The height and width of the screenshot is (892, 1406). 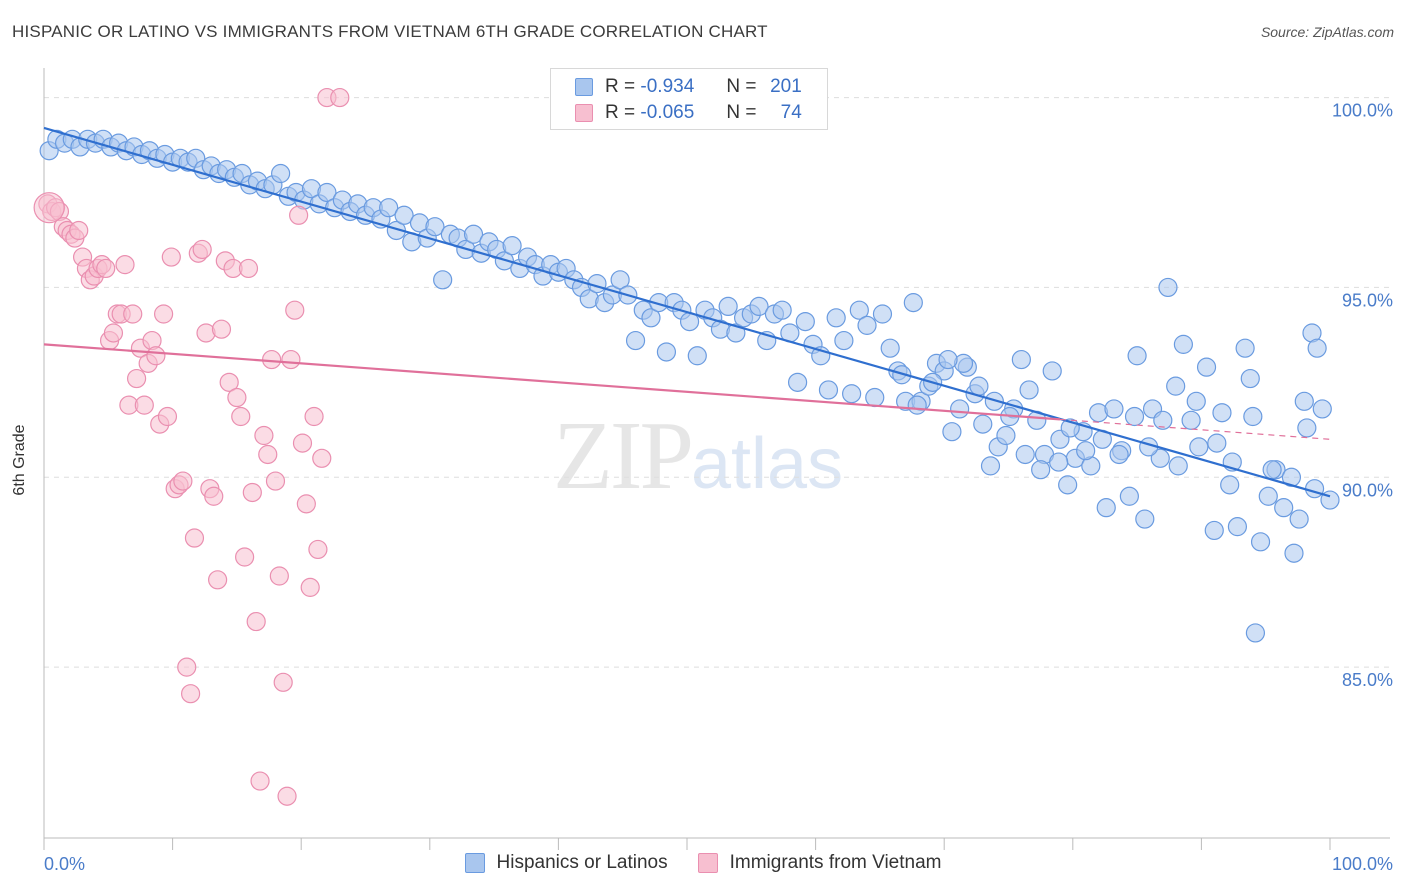 I want to click on bottom-legend-item-hispanic: Hispanics or Latinos, so click(x=566, y=863).